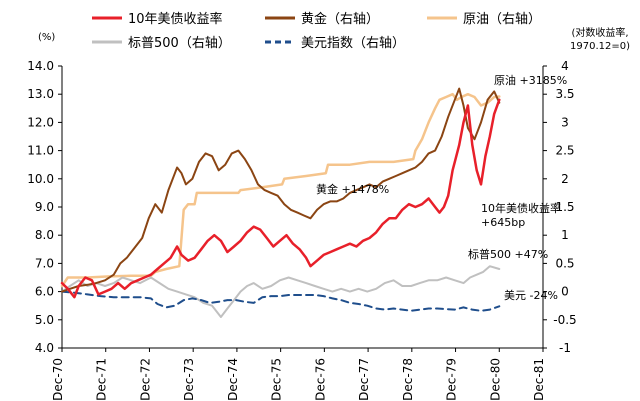 This screenshot has height=401, width=640. Describe the element at coordinates (44, 235) in the screenshot. I see `left-tick-label: 8.0` at that location.